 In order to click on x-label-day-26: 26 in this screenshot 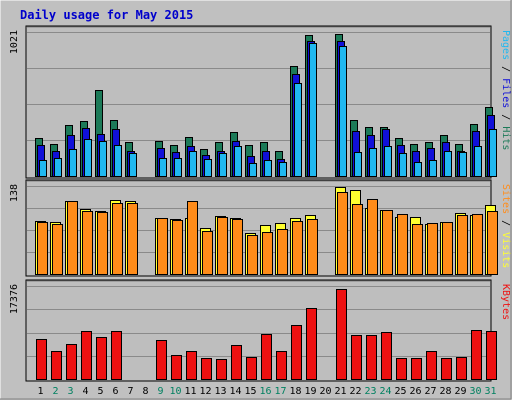, I will do `click(415, 391)`.